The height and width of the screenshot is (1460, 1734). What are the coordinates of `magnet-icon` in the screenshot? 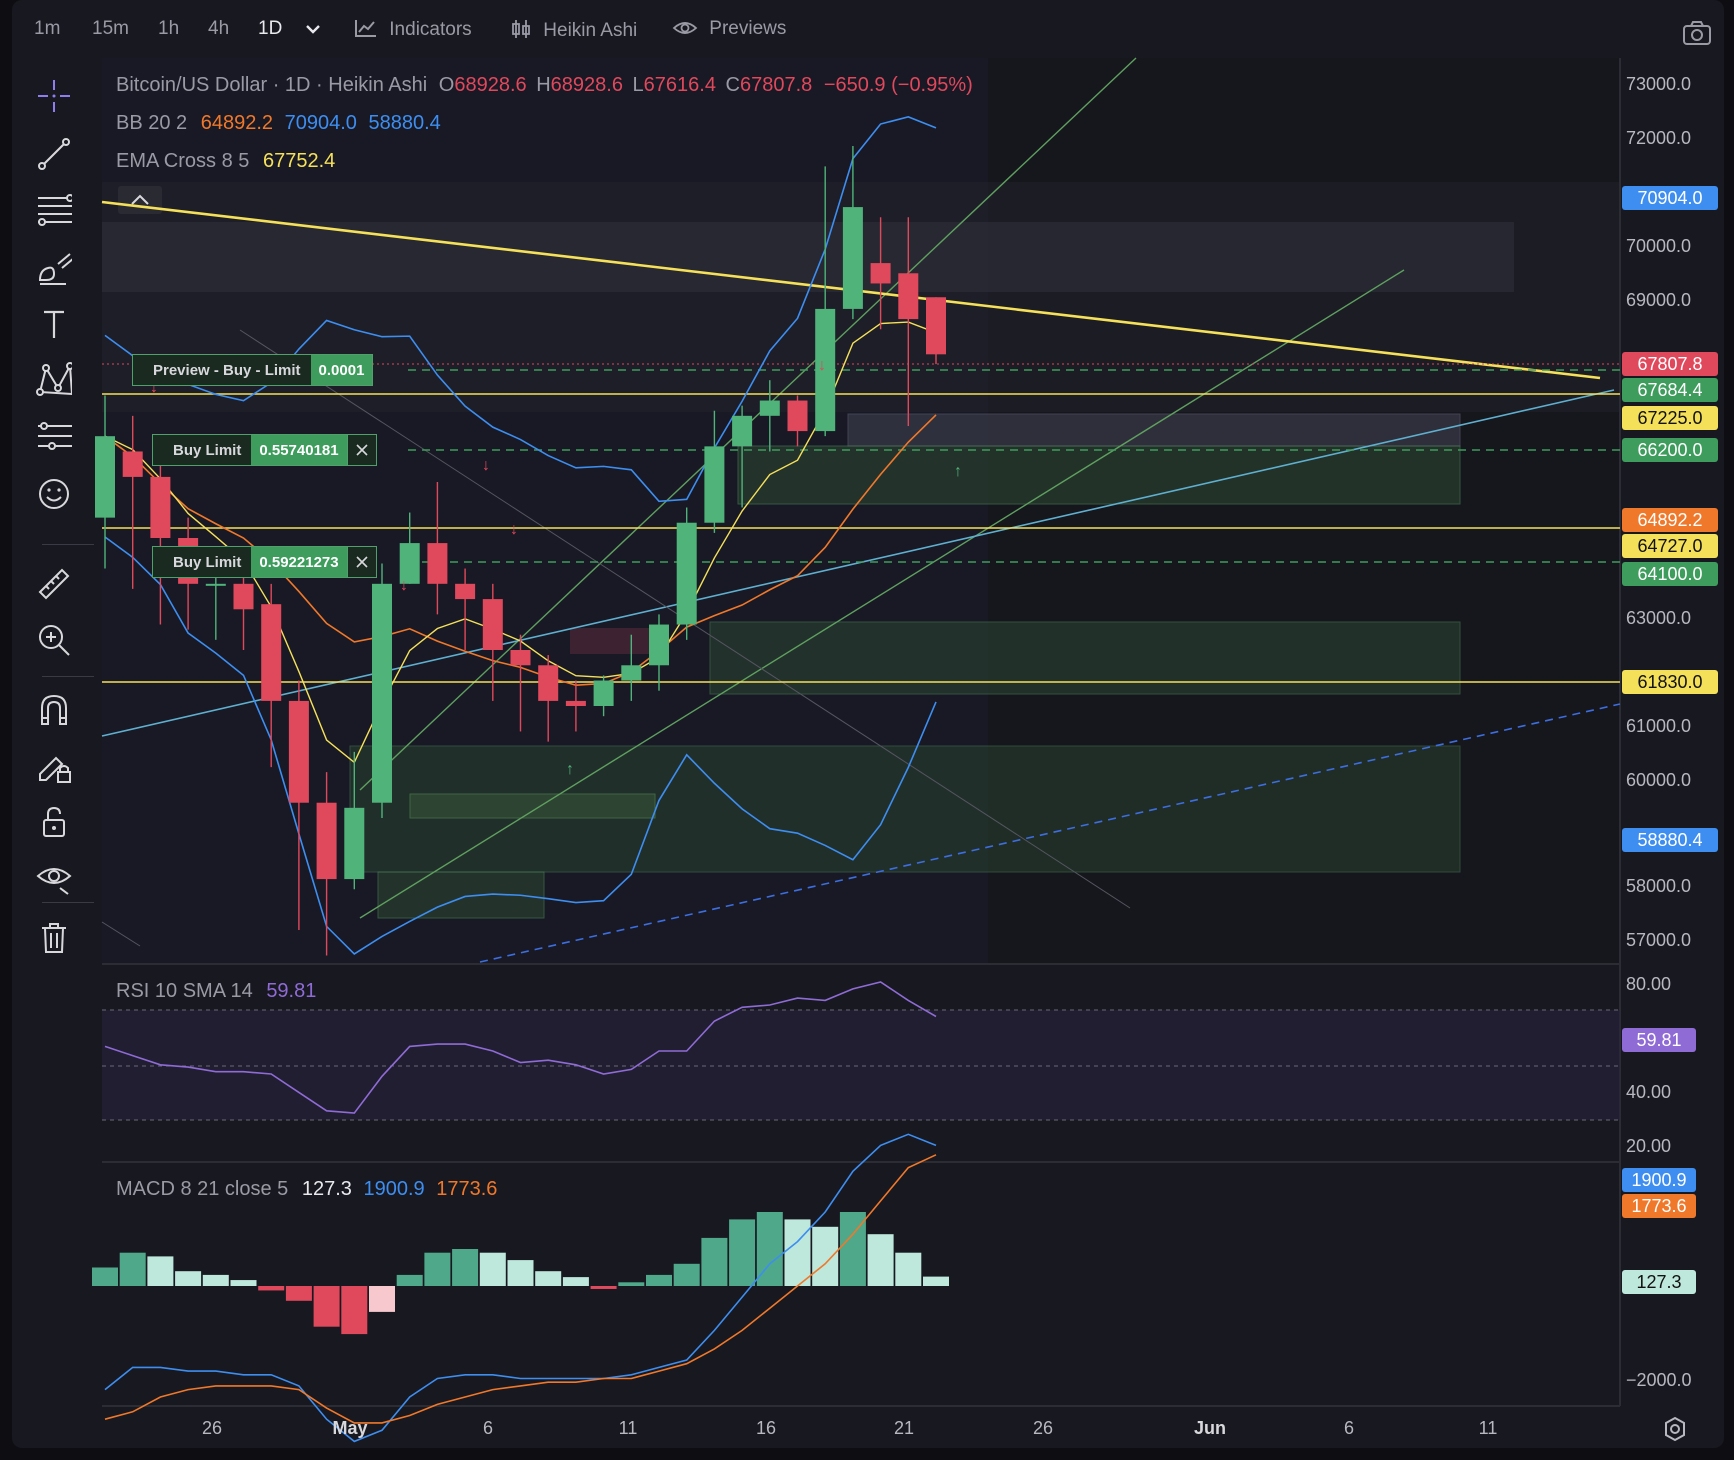 It's located at (54, 709).